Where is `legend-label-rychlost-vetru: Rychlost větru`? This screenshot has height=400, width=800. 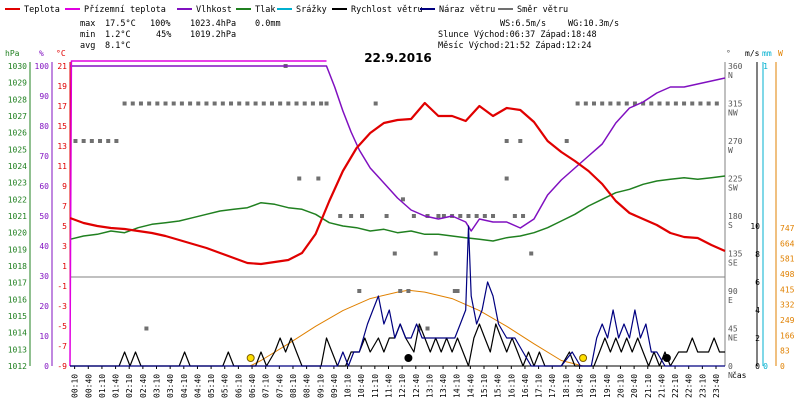
legend-label-rychlost-vetru: Rychlost větru is located at coordinates (387, 10).